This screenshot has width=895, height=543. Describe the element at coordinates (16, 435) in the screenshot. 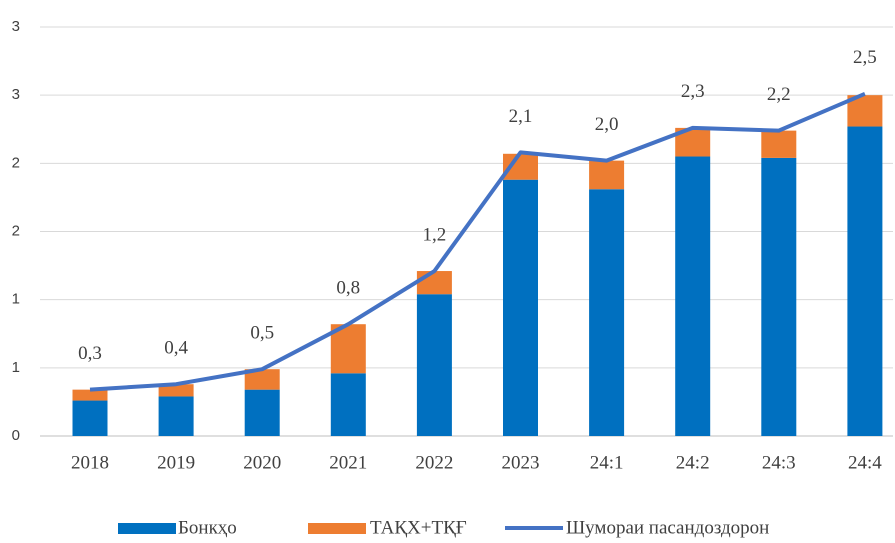

I see `y-tick-label: 0` at that location.